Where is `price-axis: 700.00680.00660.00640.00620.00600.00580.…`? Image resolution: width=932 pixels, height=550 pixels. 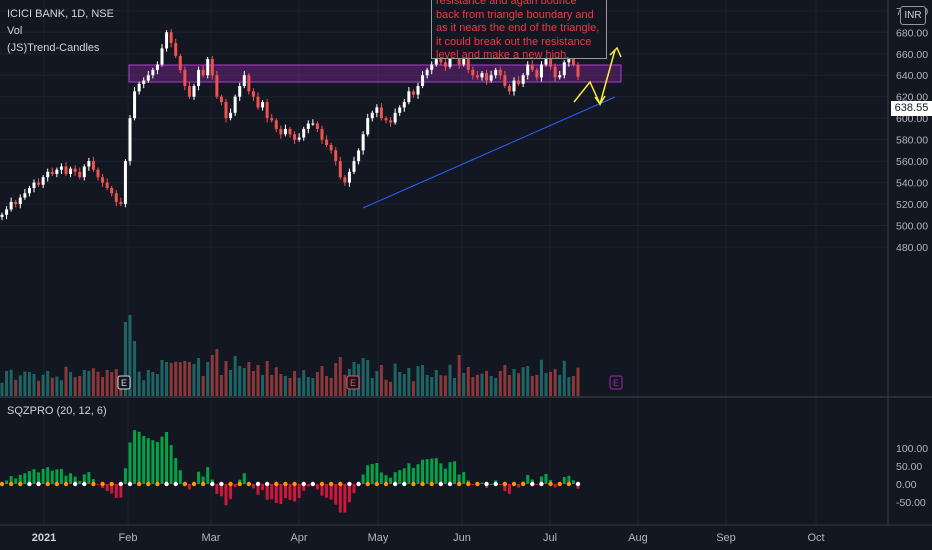
price-axis: 700.00680.00660.00640.00620.00600.00580.… is located at coordinates (912, 257).